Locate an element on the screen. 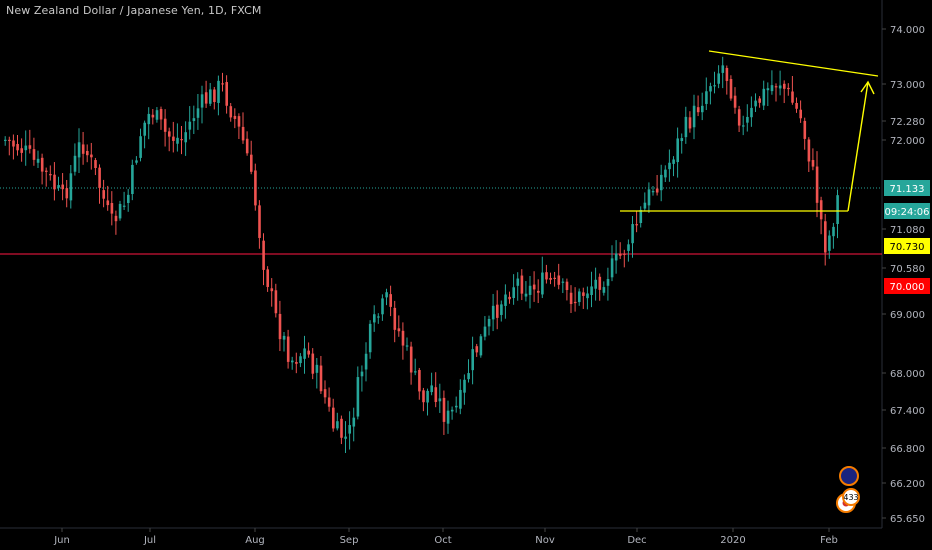 Image resolution: width=932 pixels, height=550 pixels. countdown-tag-bg is located at coordinates (907, 211).